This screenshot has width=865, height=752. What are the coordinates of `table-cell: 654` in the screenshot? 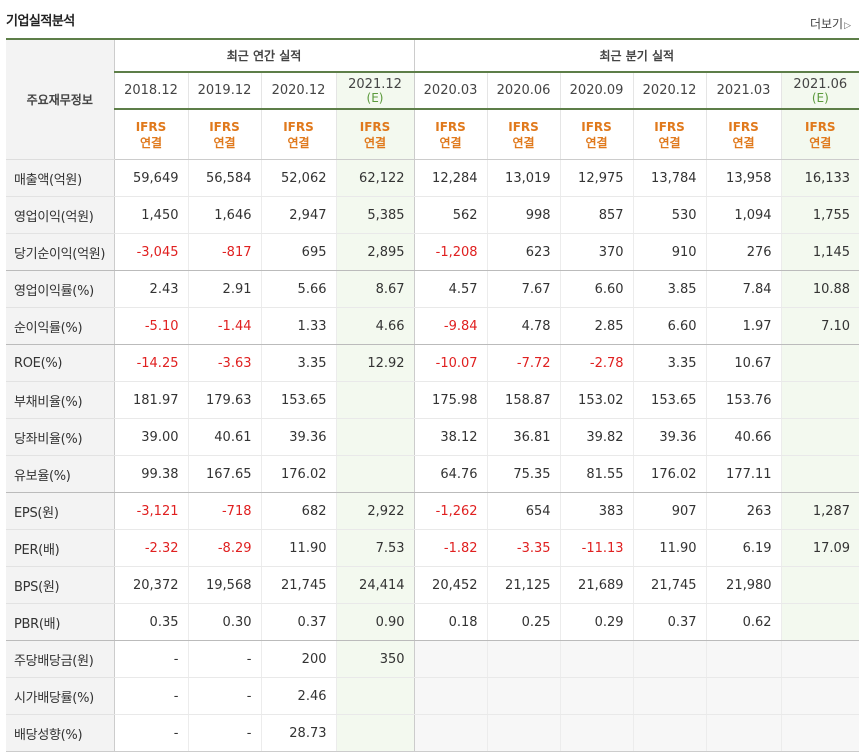 It's located at (523, 511).